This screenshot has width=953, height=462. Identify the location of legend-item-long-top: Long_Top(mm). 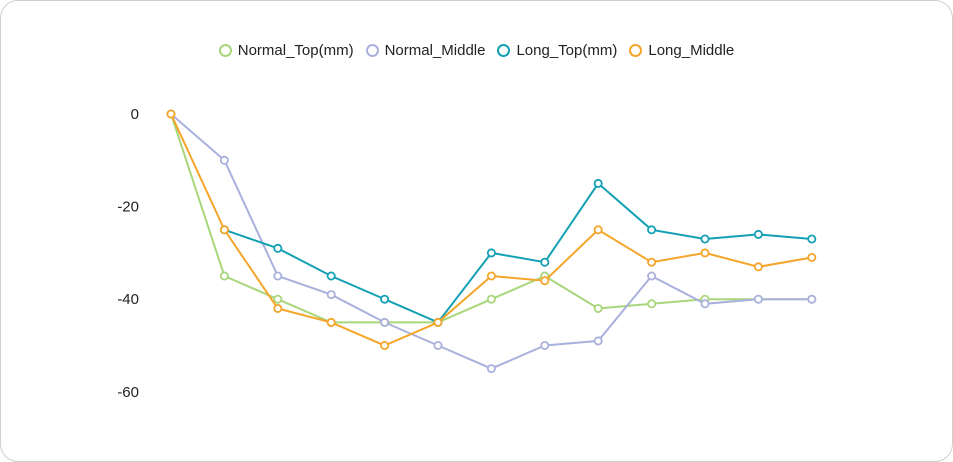
(557, 50).